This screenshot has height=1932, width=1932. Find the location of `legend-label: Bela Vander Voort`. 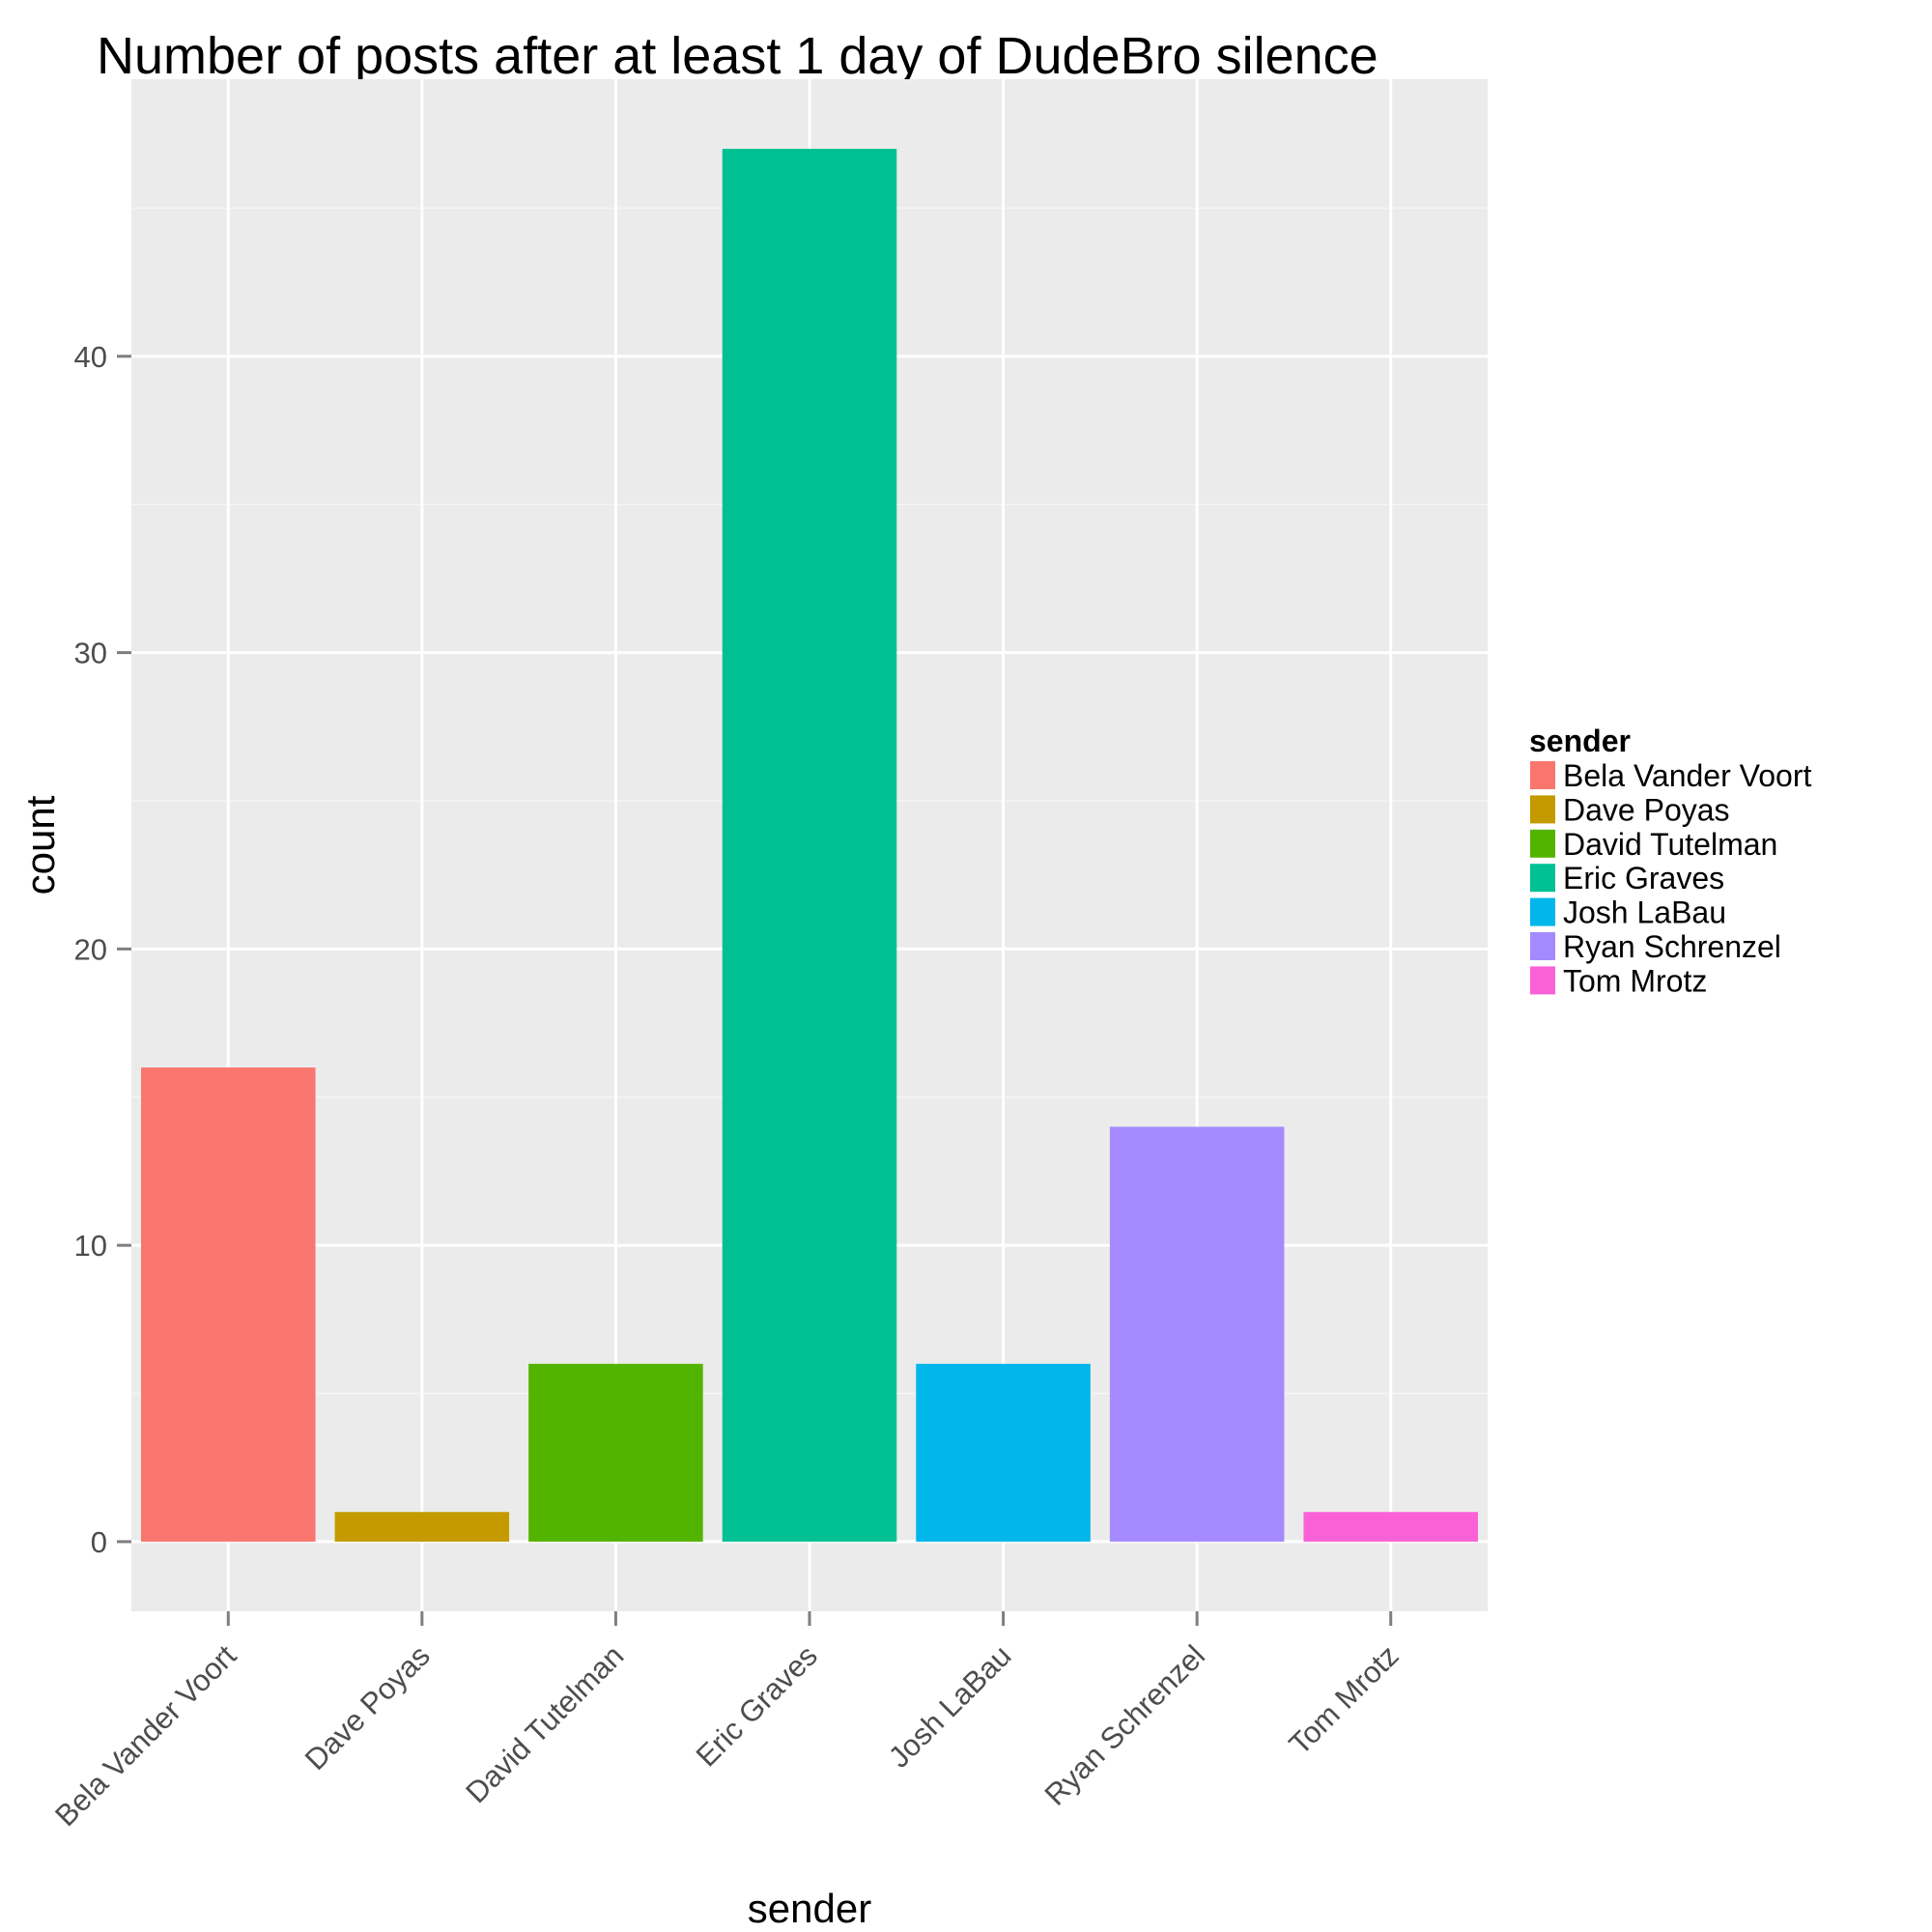

legend-label: Bela Vander Voort is located at coordinates (1687, 775).